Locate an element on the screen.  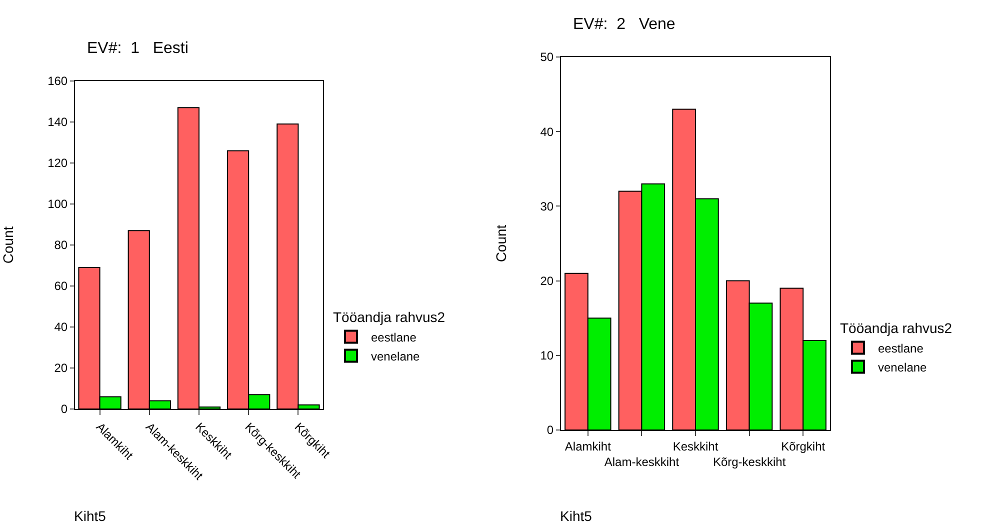
x-tick-label: Alam-keskkiht is located at coordinates (642, 462).